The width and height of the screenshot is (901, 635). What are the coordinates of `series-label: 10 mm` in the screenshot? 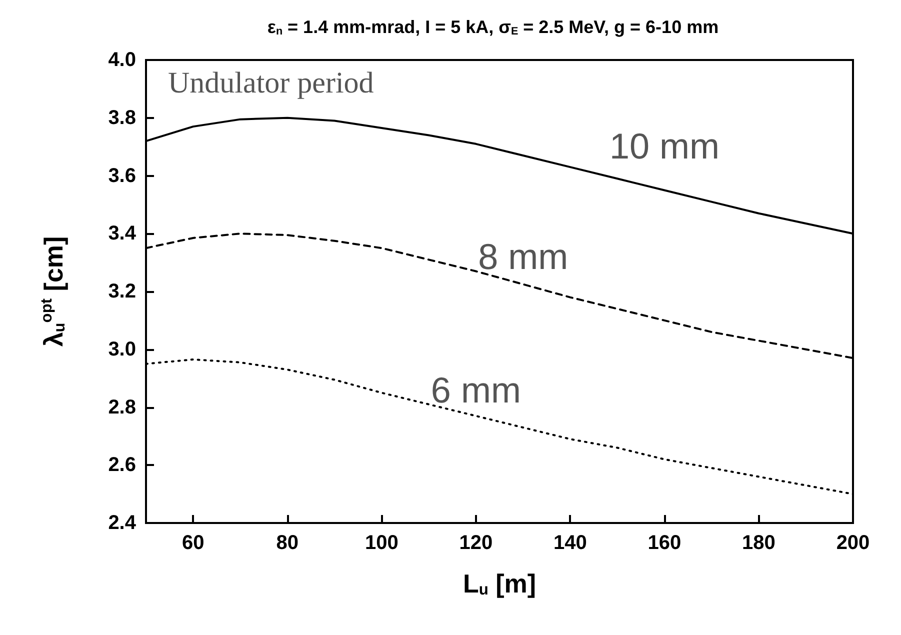 It's located at (664, 146).